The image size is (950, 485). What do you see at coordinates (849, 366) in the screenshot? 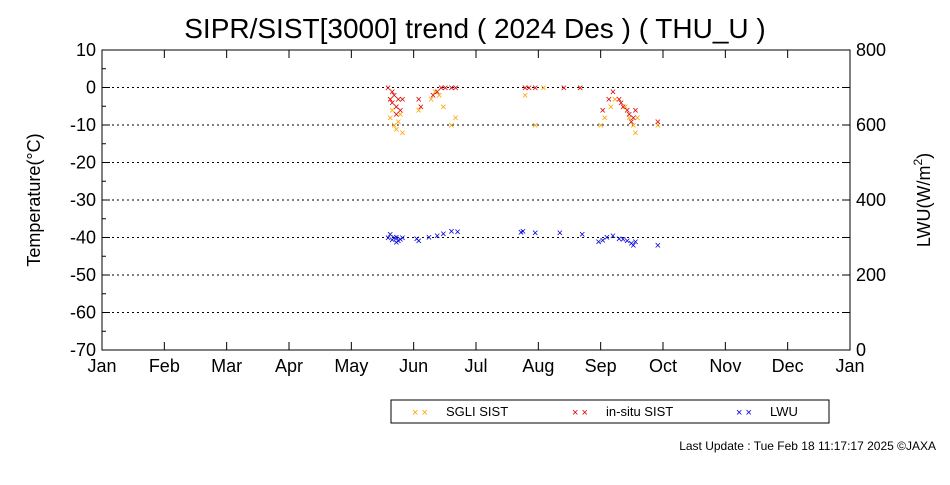
I see `x-tick-label: Jan` at bounding box center [849, 366].